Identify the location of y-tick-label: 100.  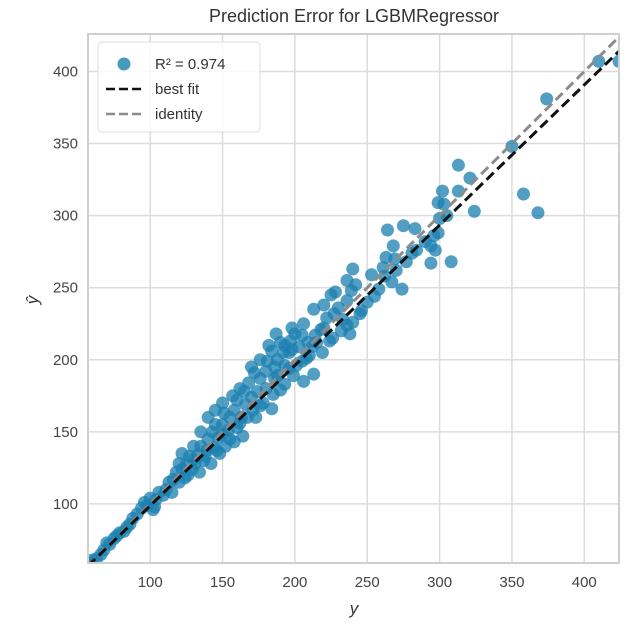
(65, 504).